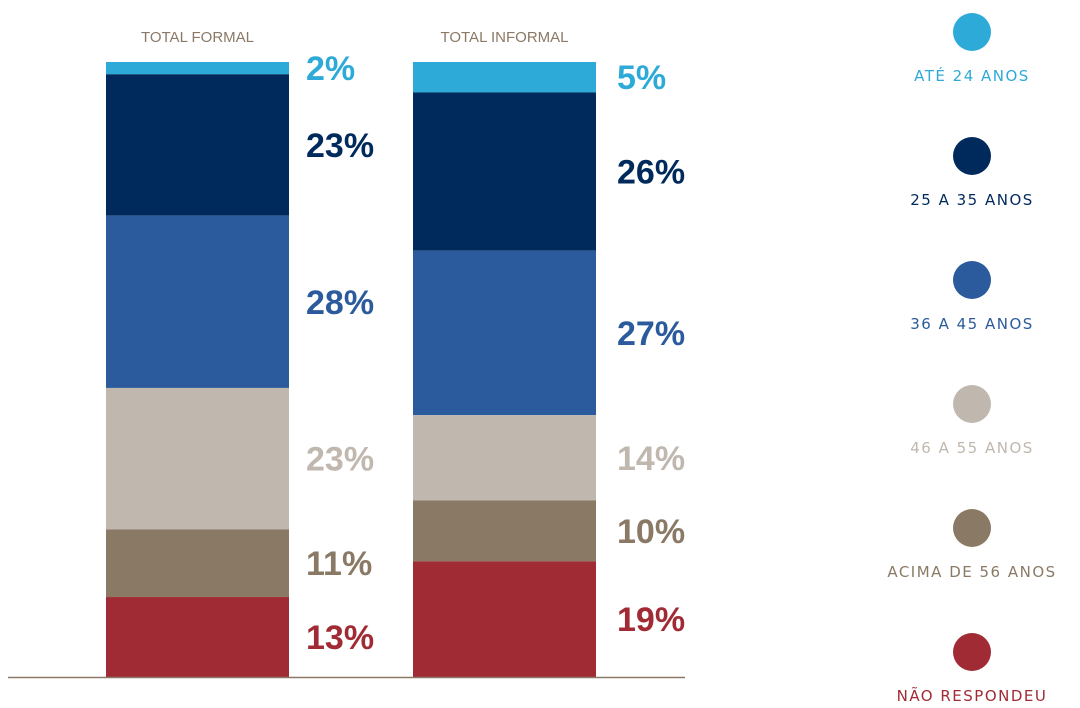 Image resolution: width=1080 pixels, height=708 pixels. I want to click on legend-item-46-a-55-anos: 46 A 55 ANOS, so click(972, 421).